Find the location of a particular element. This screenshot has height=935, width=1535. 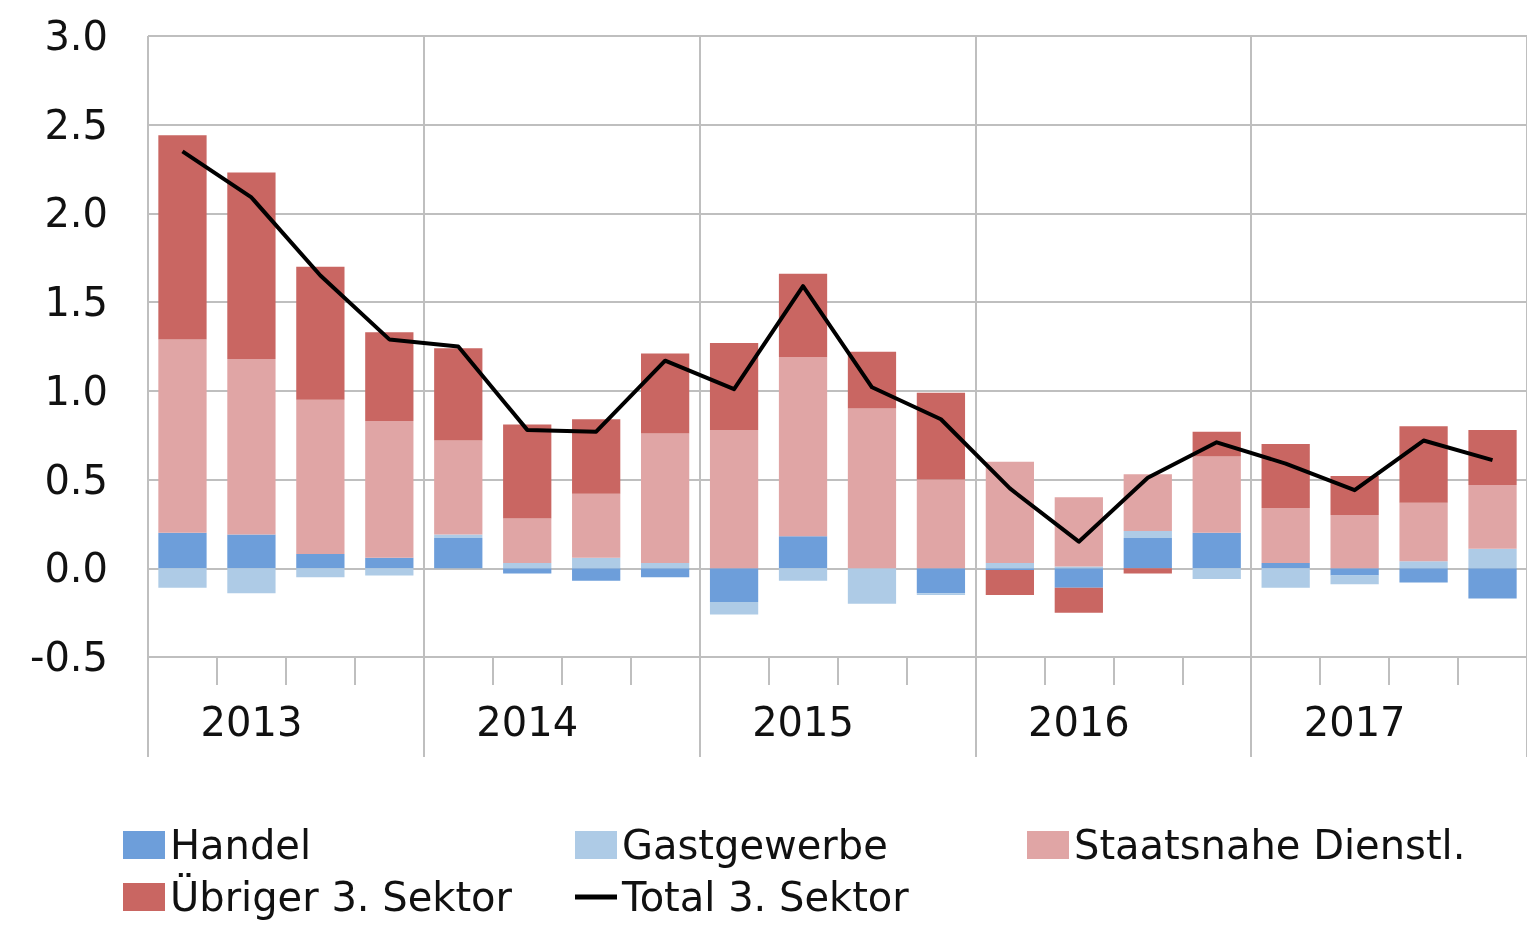

y-tick-label: 1.0 is located at coordinates (76, 390).